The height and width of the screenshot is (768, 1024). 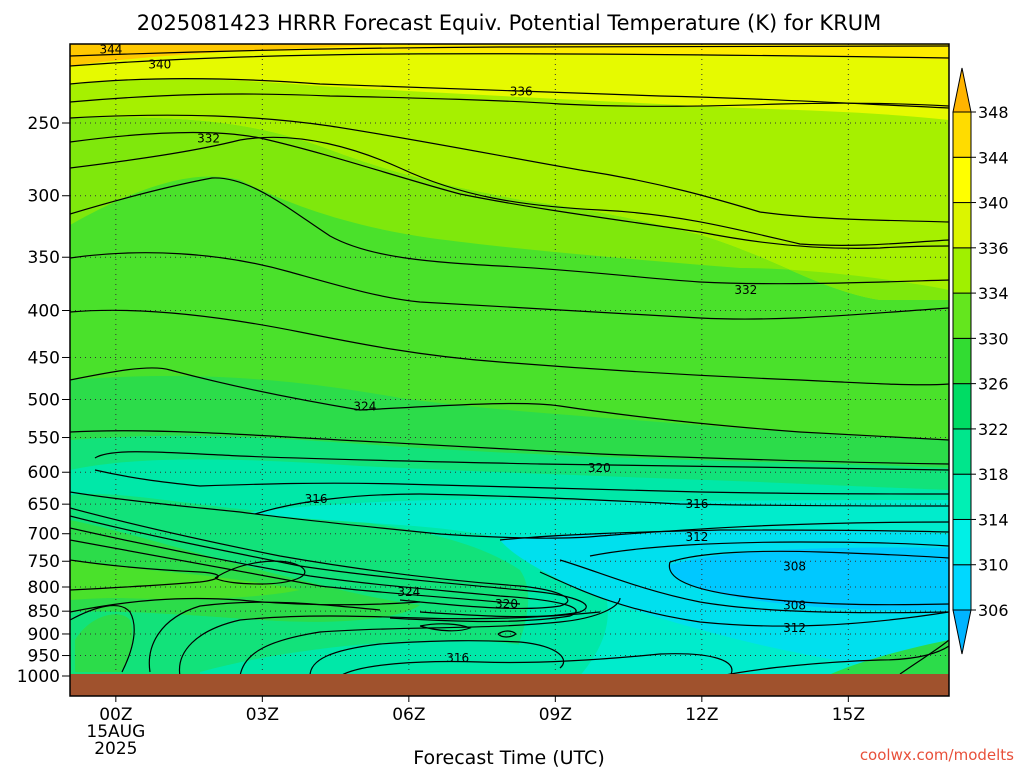 What do you see at coordinates (245, 605) in the screenshot?
I see `contour-b1` at bounding box center [245, 605].